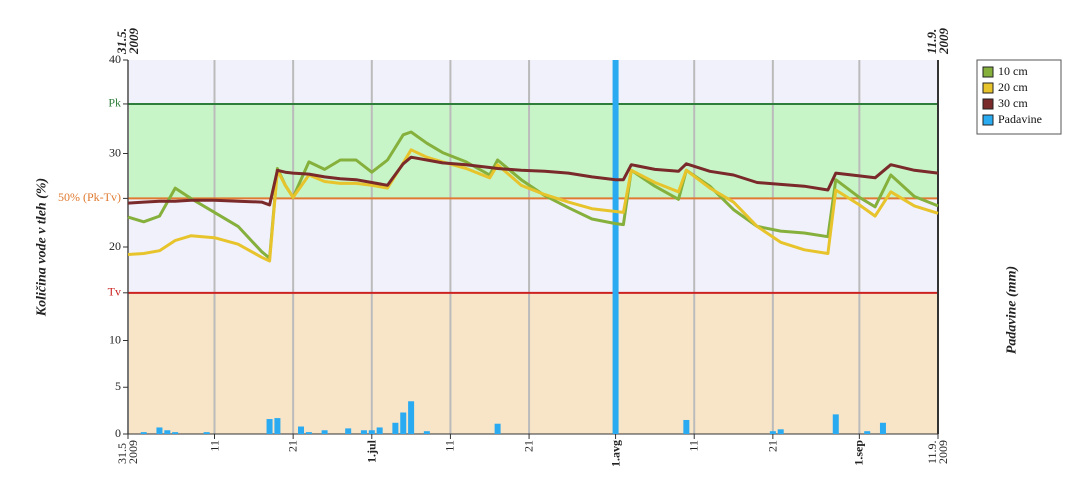  I want to click on x-tick-label: 11.9. 2009, so click(937, 452).